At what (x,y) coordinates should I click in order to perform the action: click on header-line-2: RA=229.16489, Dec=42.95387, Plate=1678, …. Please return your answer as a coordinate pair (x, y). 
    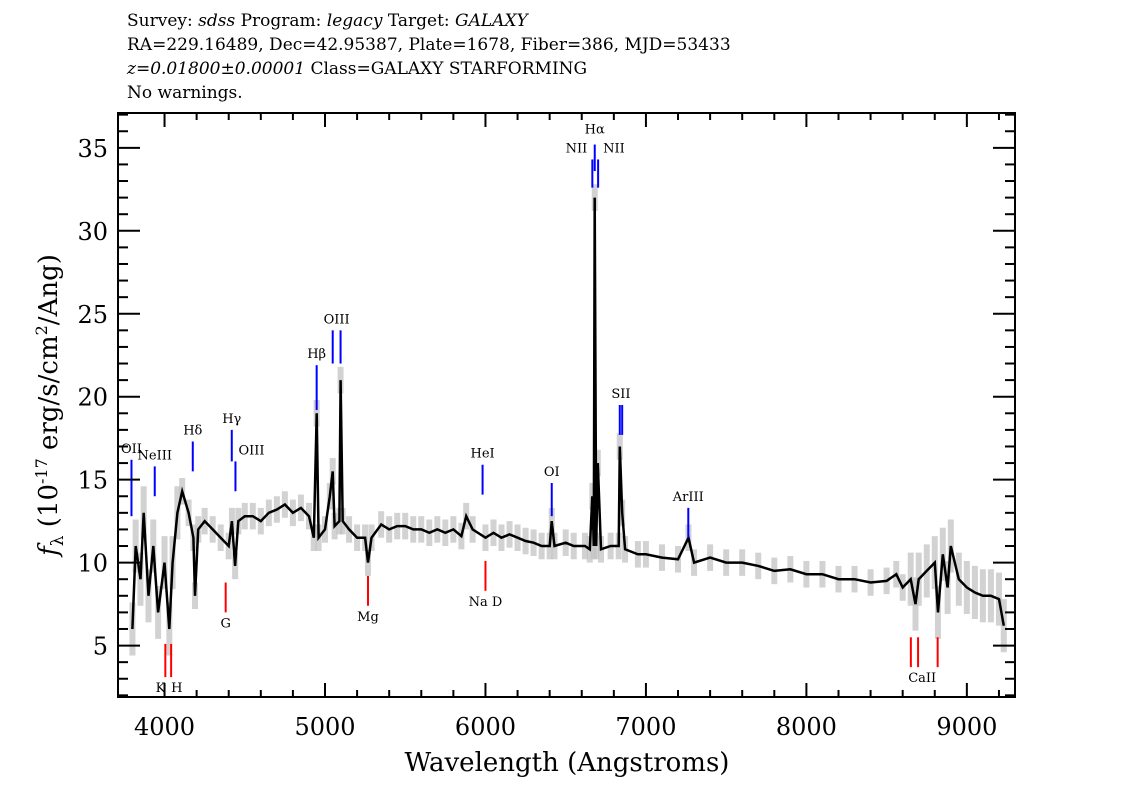
    Looking at the image, I should click on (429, 45).